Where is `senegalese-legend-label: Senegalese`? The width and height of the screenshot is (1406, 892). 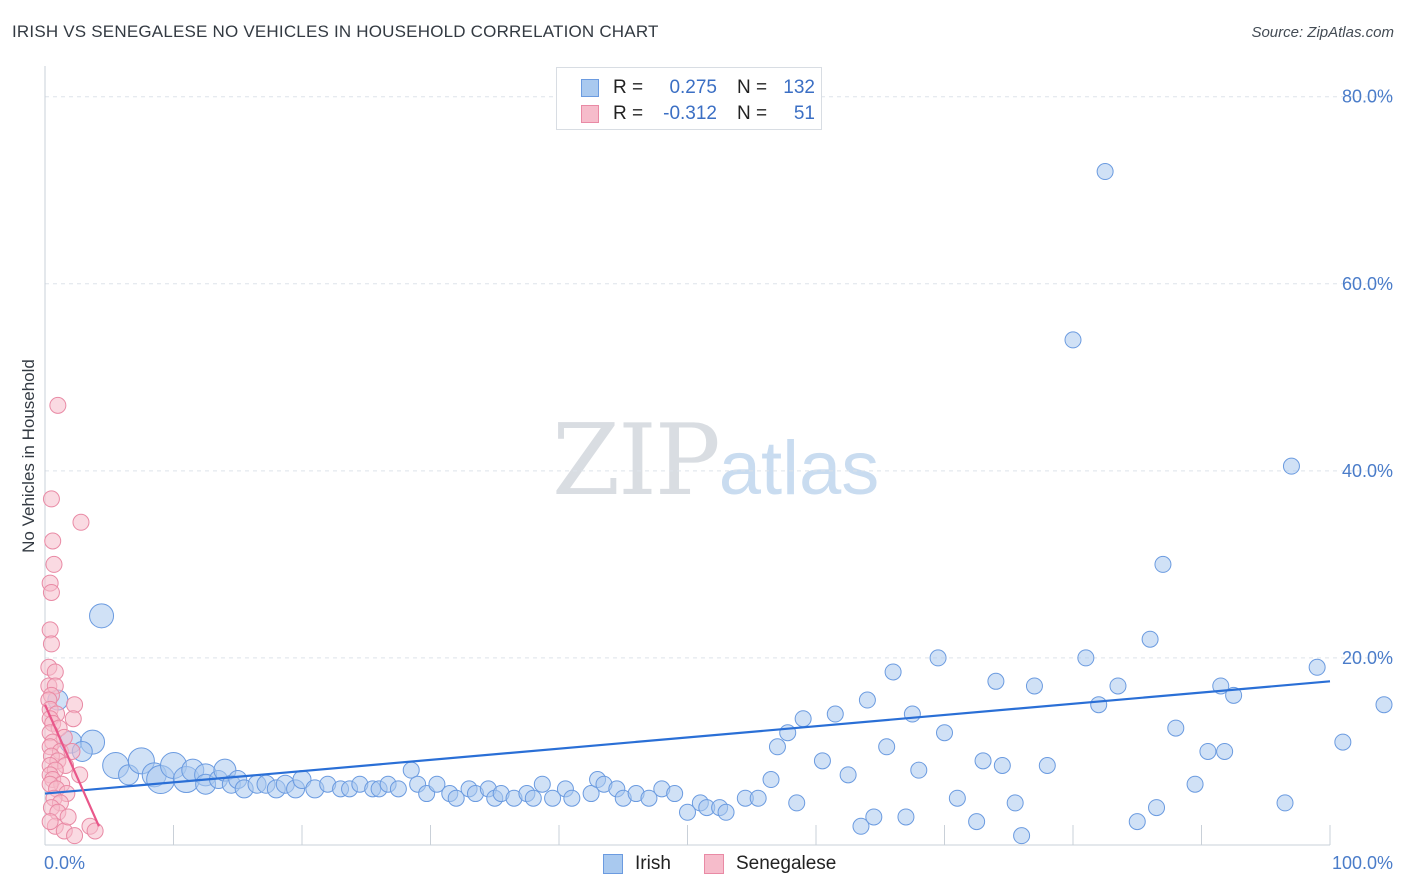
senegalese-legend-label: Senegalese is located at coordinates (786, 863).